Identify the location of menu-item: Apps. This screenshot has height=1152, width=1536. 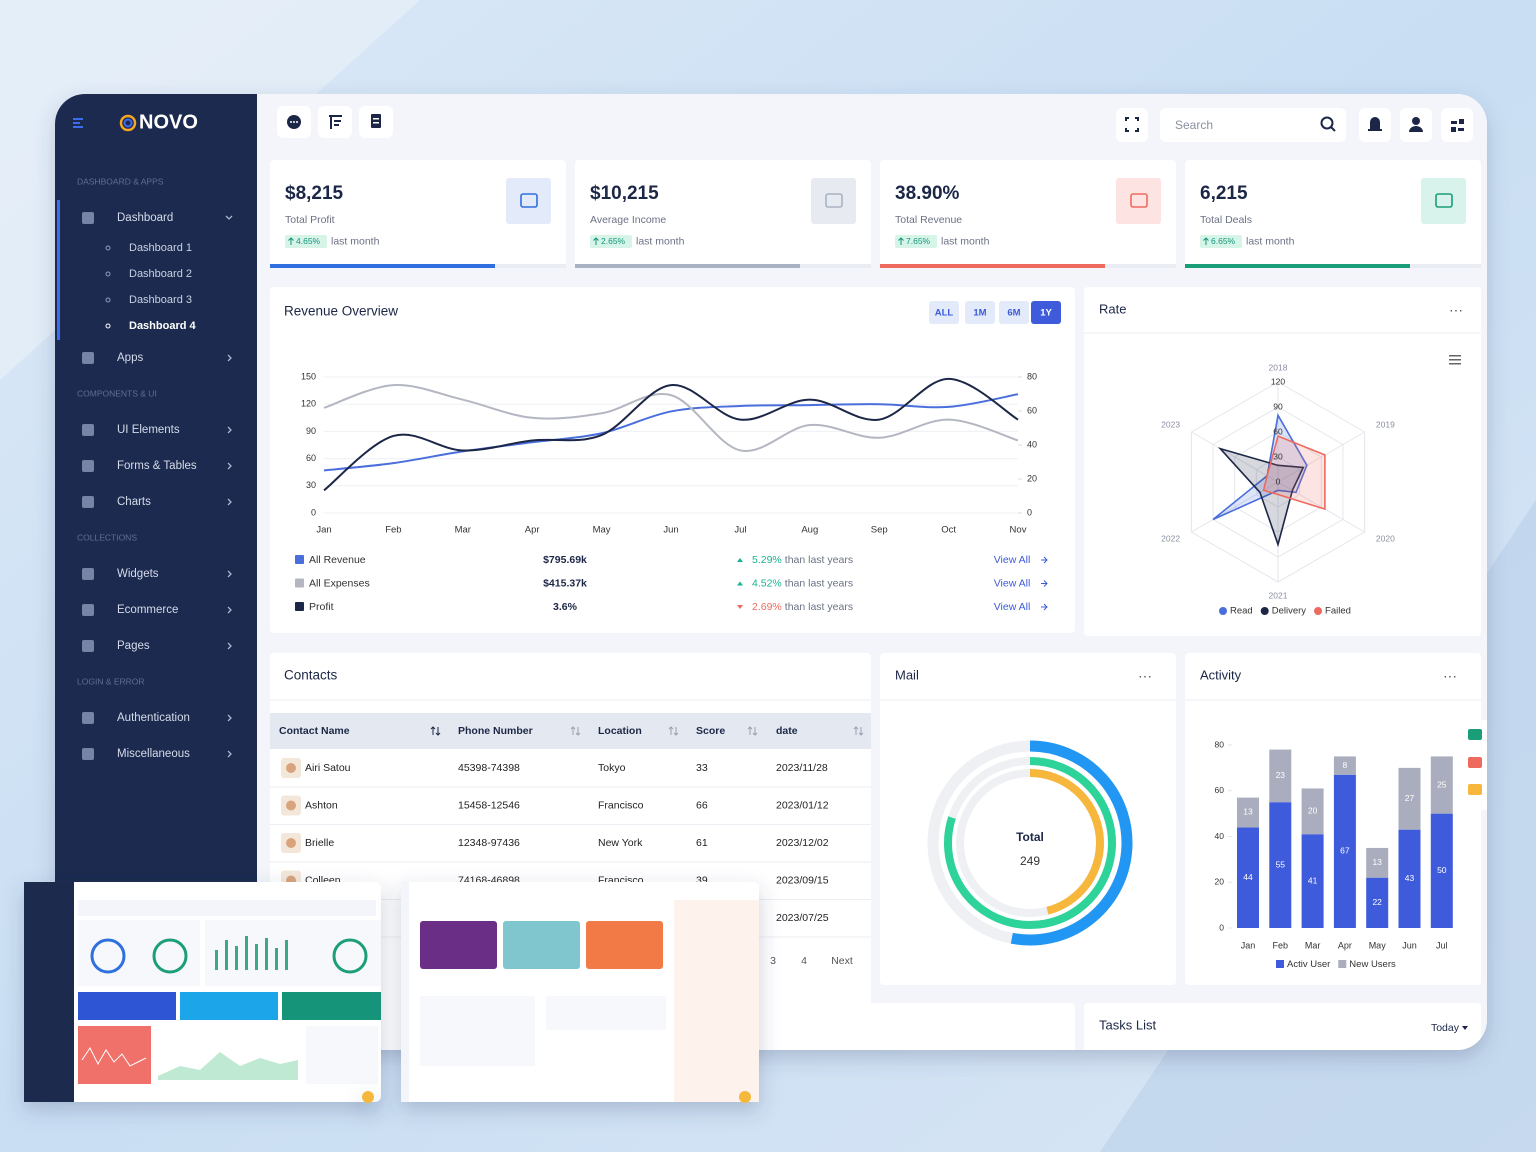
(130, 358).